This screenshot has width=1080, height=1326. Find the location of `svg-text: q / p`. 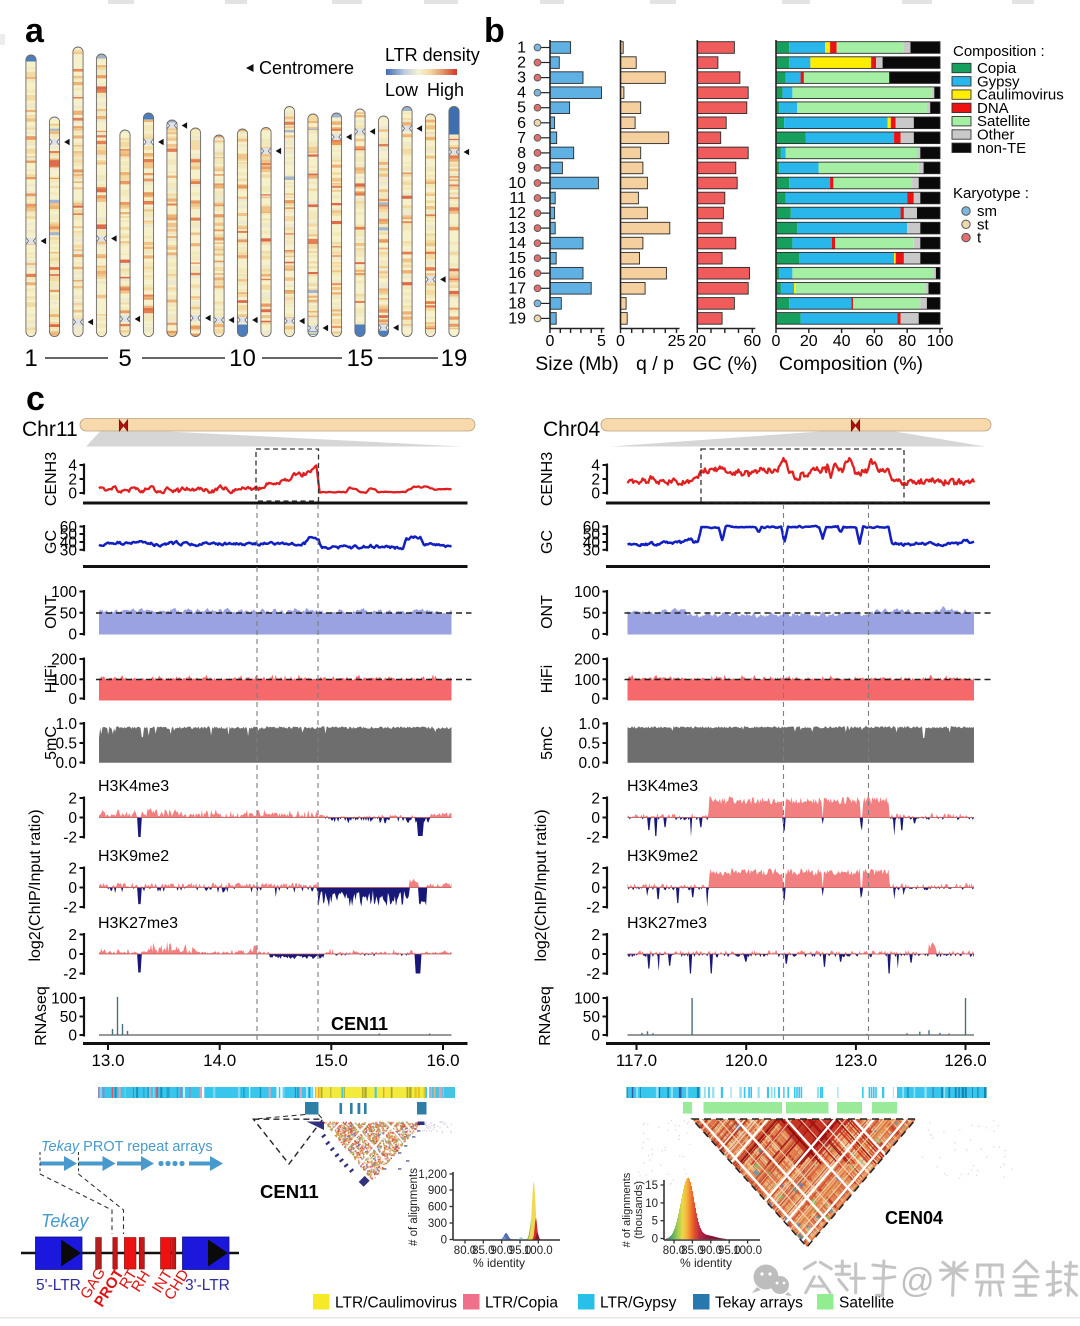

svg-text: q / p is located at coordinates (655, 364).